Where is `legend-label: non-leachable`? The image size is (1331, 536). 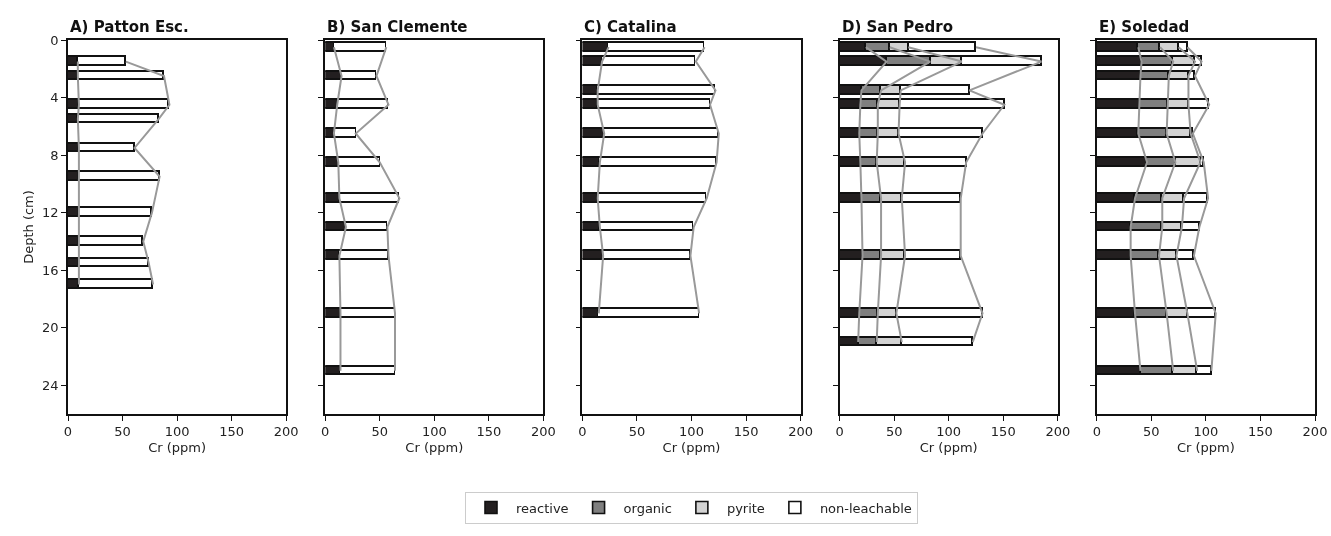
legend-label: non-leachable is located at coordinates (865, 508).